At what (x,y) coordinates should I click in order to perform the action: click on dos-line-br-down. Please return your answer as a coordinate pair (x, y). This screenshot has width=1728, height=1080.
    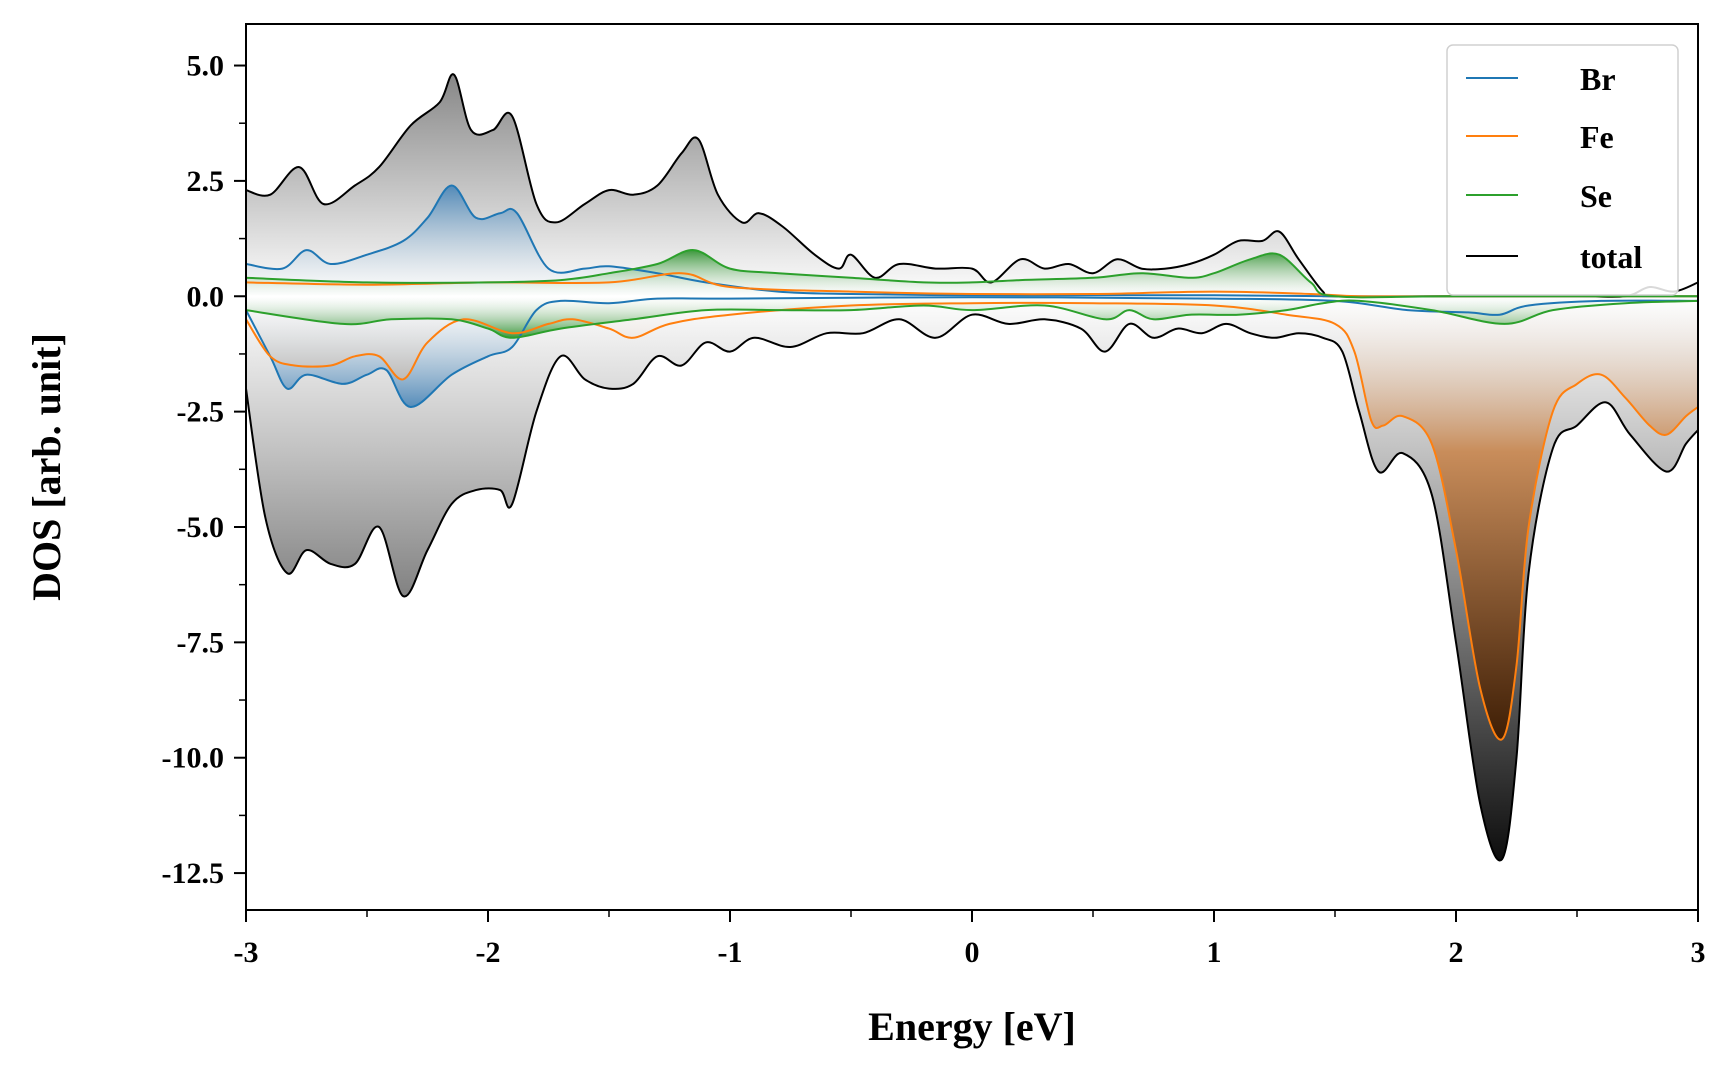
    Looking at the image, I should click on (972, 352).